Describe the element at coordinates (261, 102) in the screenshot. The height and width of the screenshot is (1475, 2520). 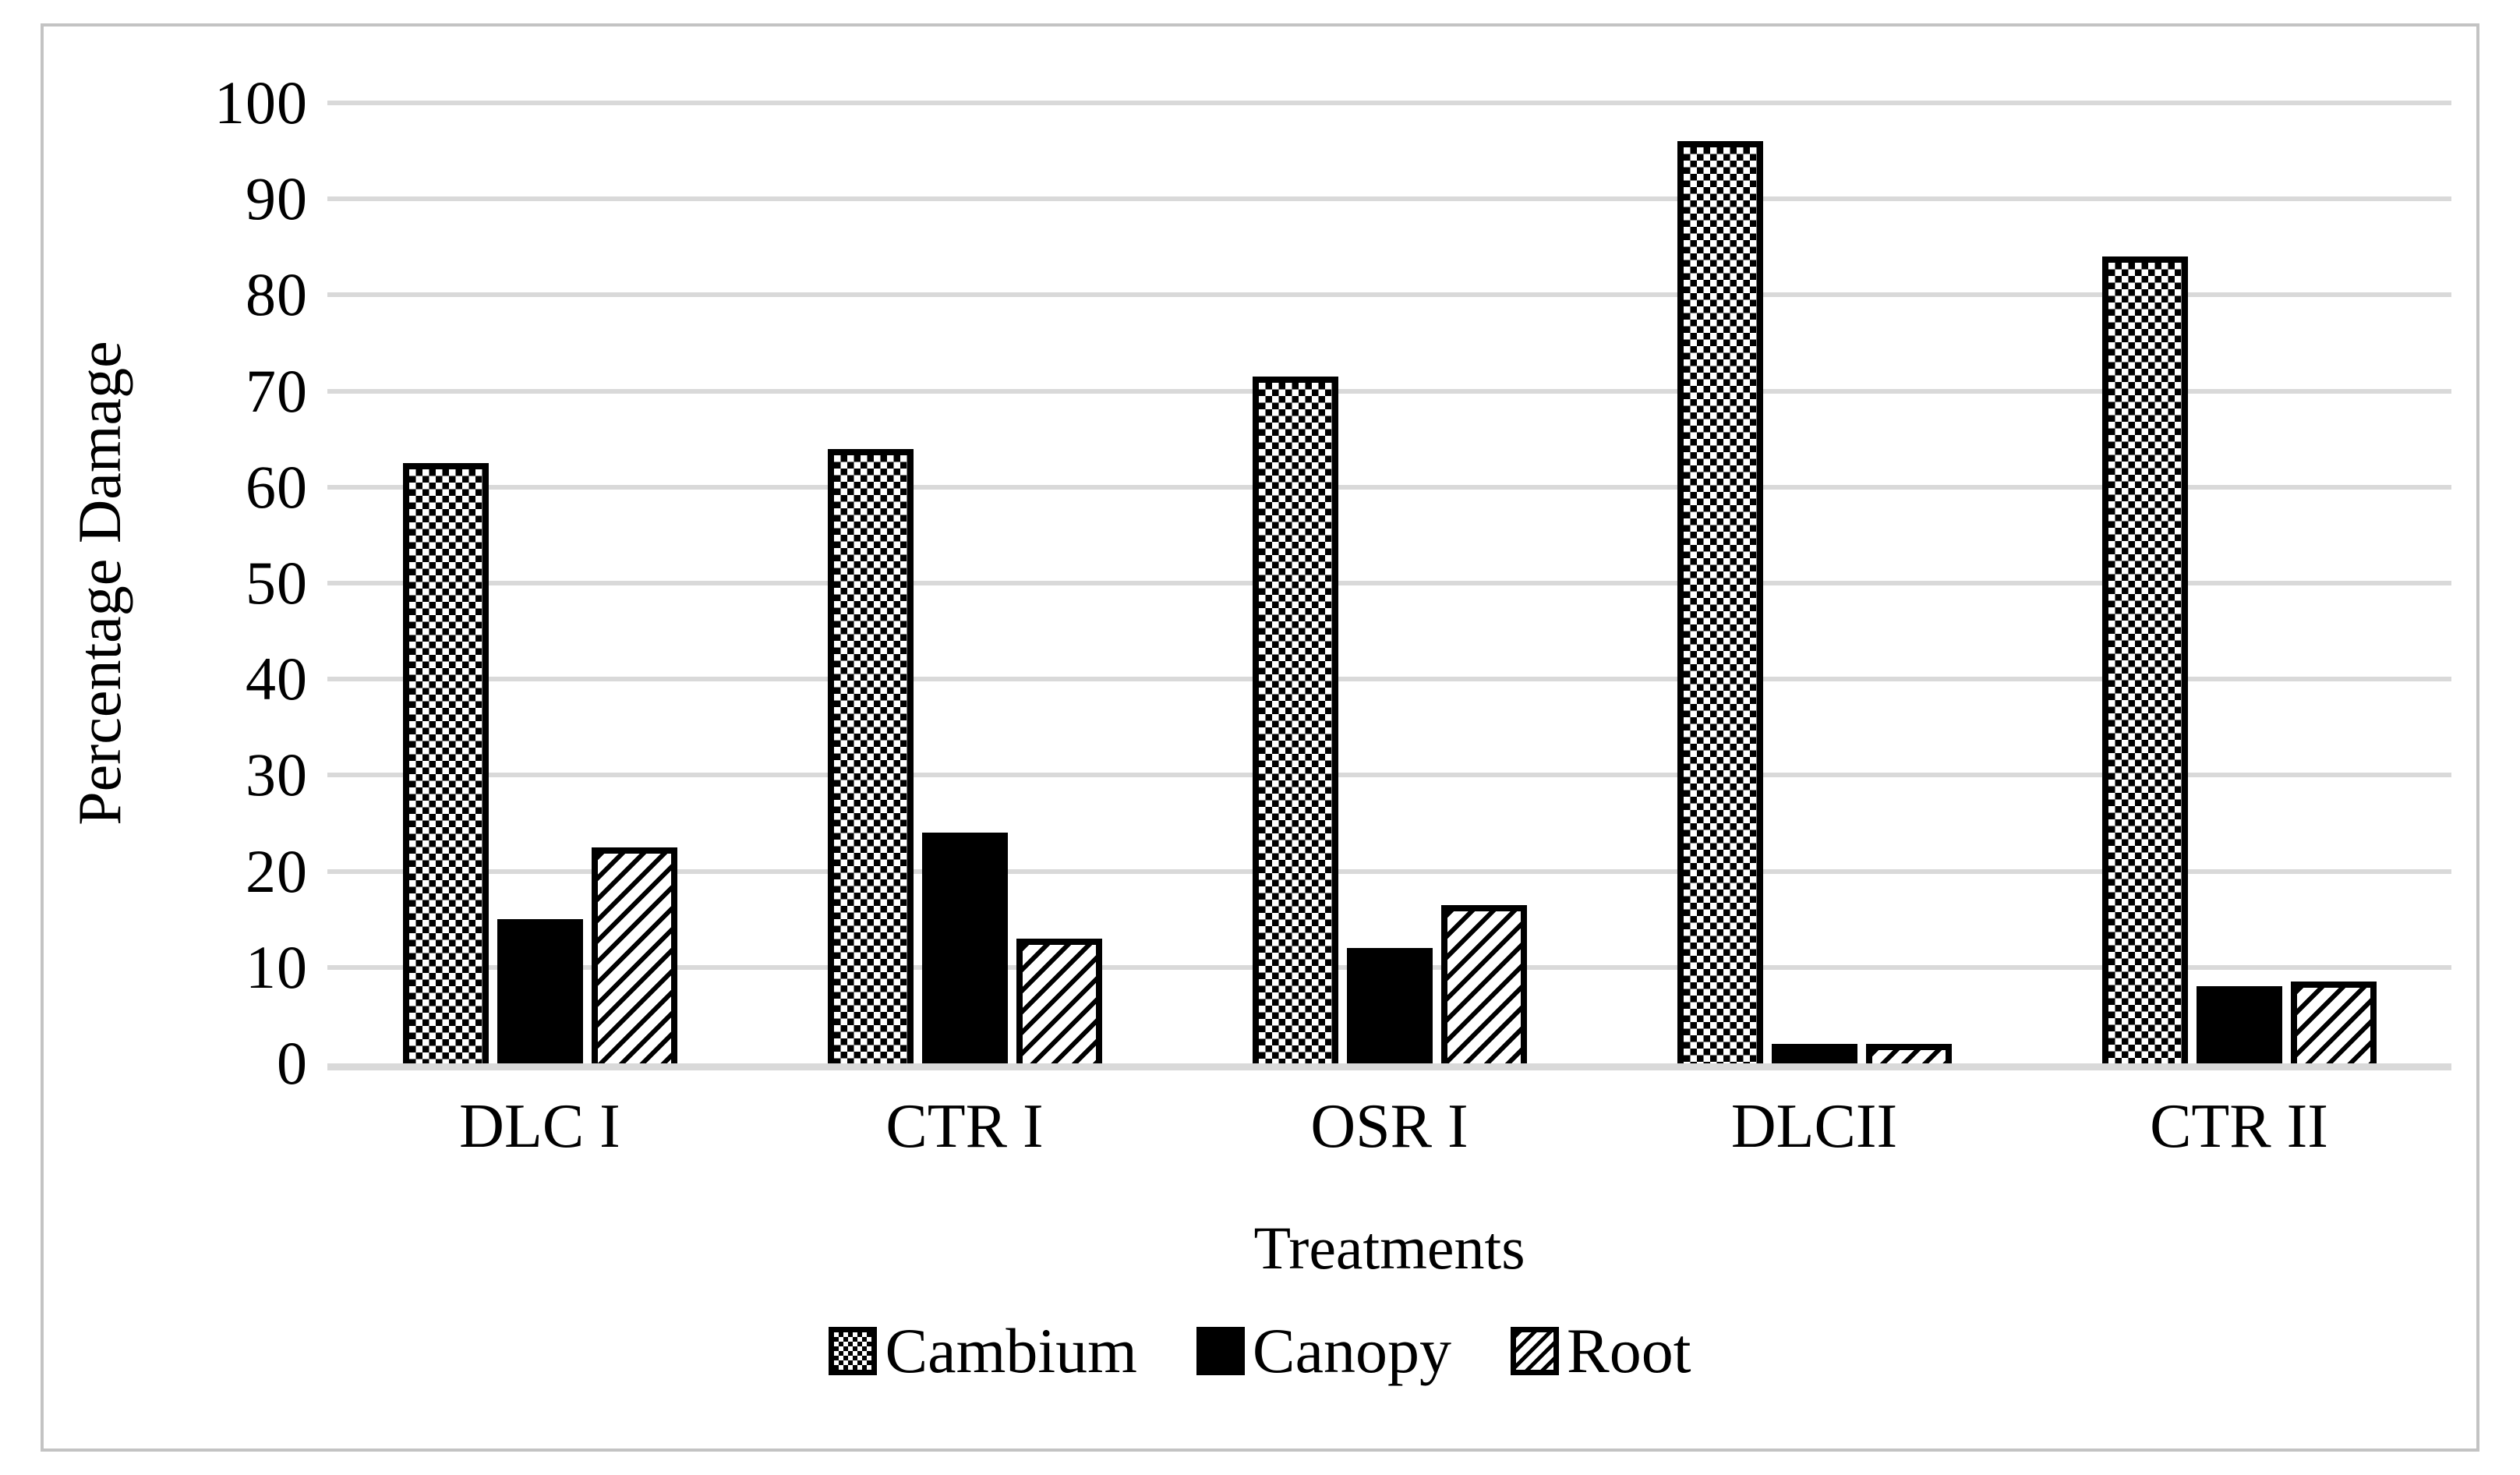
I see `y-tick-label-100: 100` at that location.